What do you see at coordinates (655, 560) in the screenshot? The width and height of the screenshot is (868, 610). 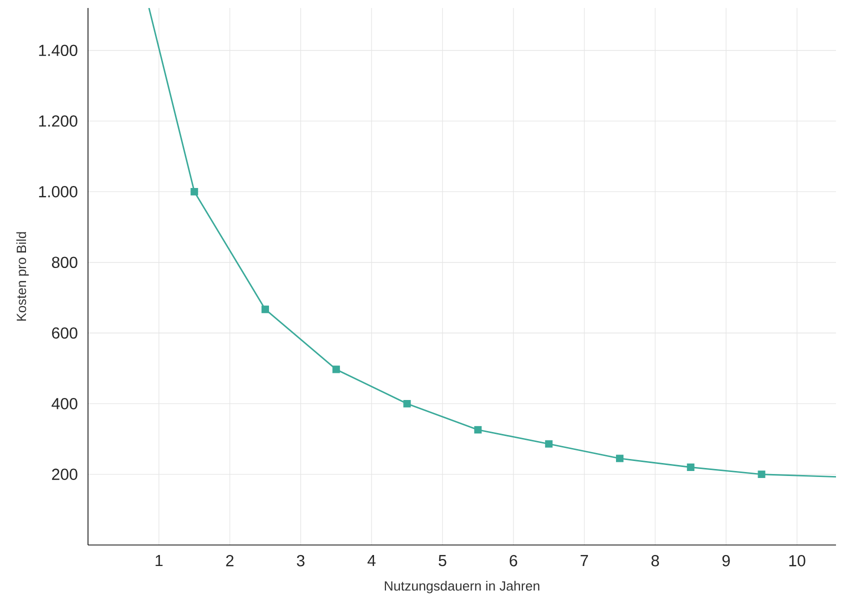 I see `x-tick-label: 8` at bounding box center [655, 560].